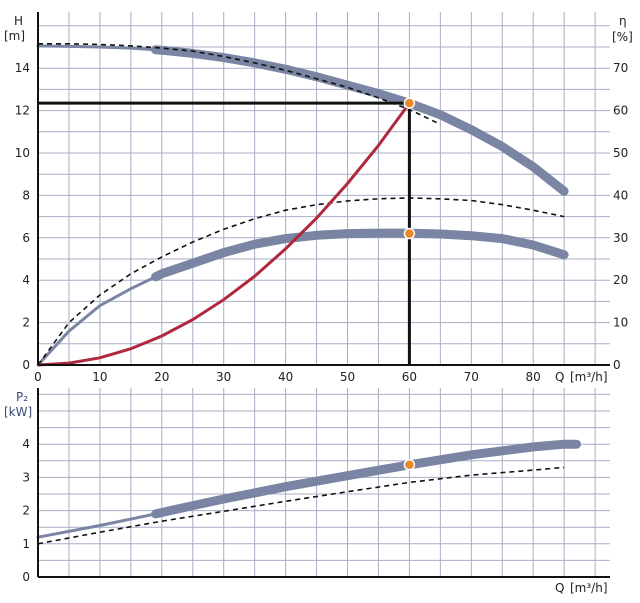  I want to click on efficiency-tick-label: 40, so click(620, 195).